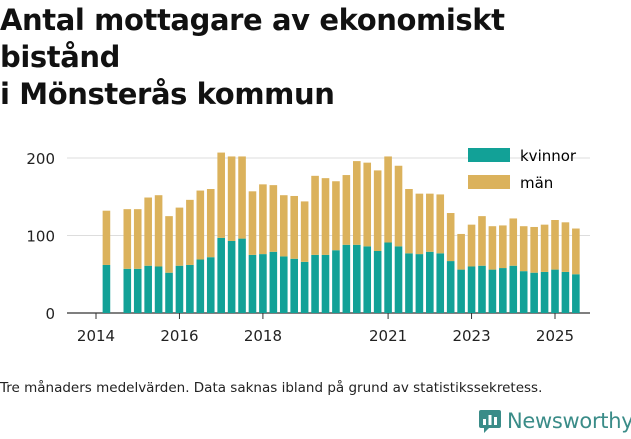 The width and height of the screenshot is (631, 439). I want to click on y-axis: 0 100 200, so click(40, 236).